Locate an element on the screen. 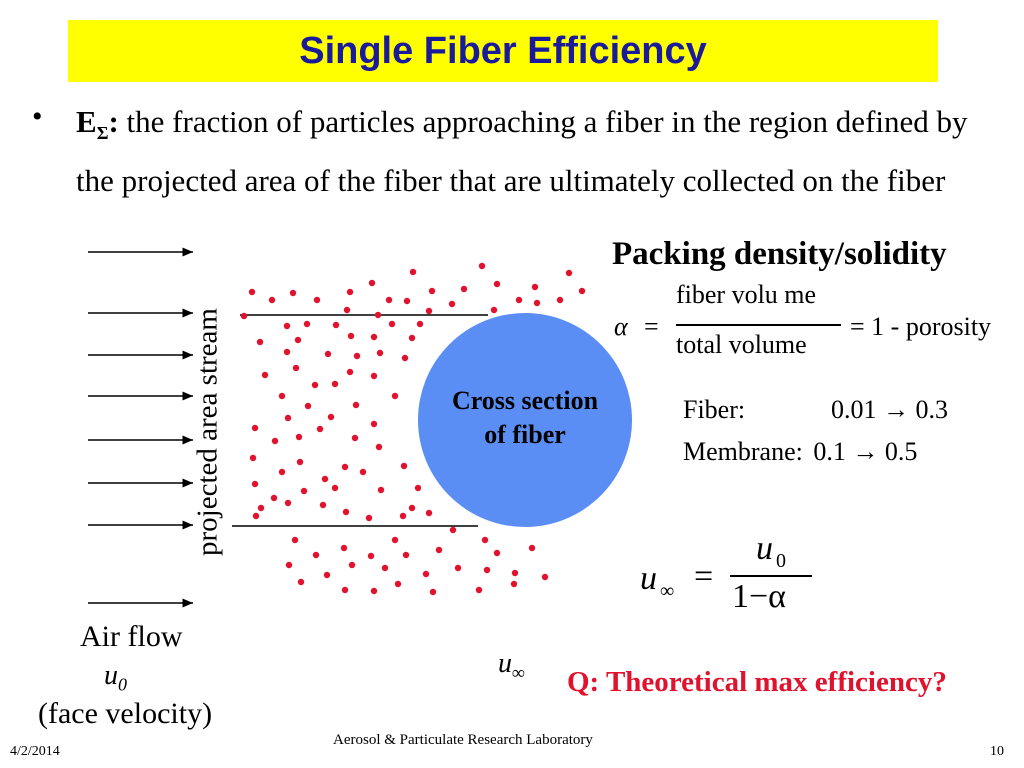  air-flow-label: Air flow is located at coordinates (131, 636).